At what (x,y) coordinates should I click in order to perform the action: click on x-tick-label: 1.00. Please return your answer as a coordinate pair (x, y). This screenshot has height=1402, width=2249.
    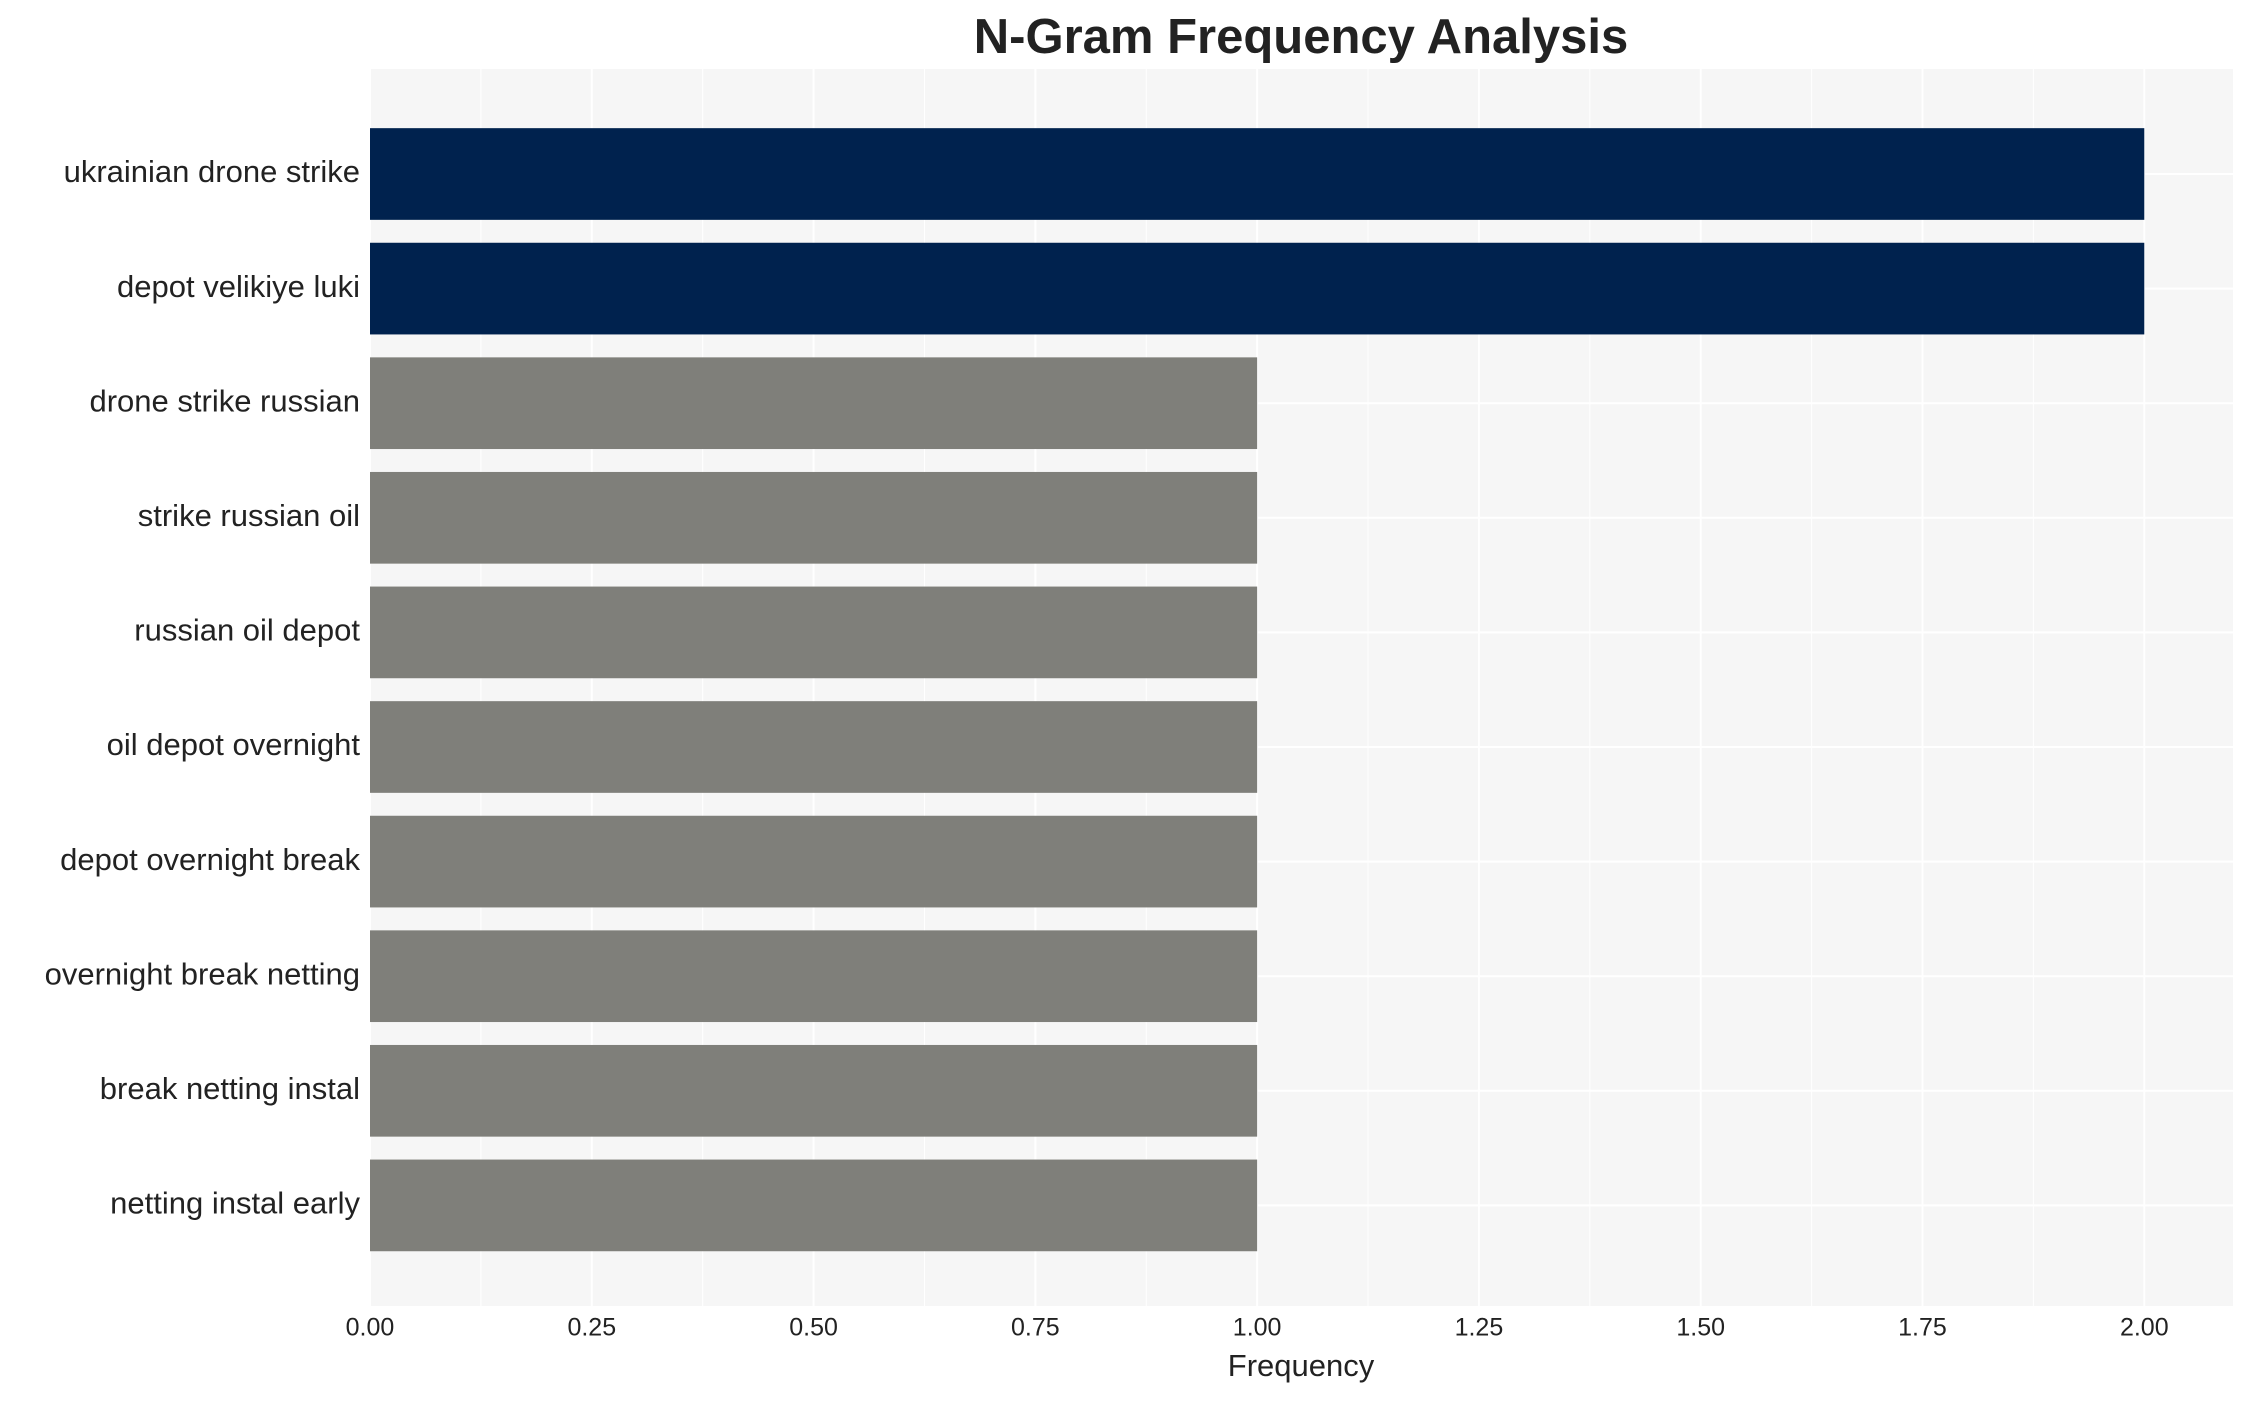
    Looking at the image, I should click on (1257, 1328).